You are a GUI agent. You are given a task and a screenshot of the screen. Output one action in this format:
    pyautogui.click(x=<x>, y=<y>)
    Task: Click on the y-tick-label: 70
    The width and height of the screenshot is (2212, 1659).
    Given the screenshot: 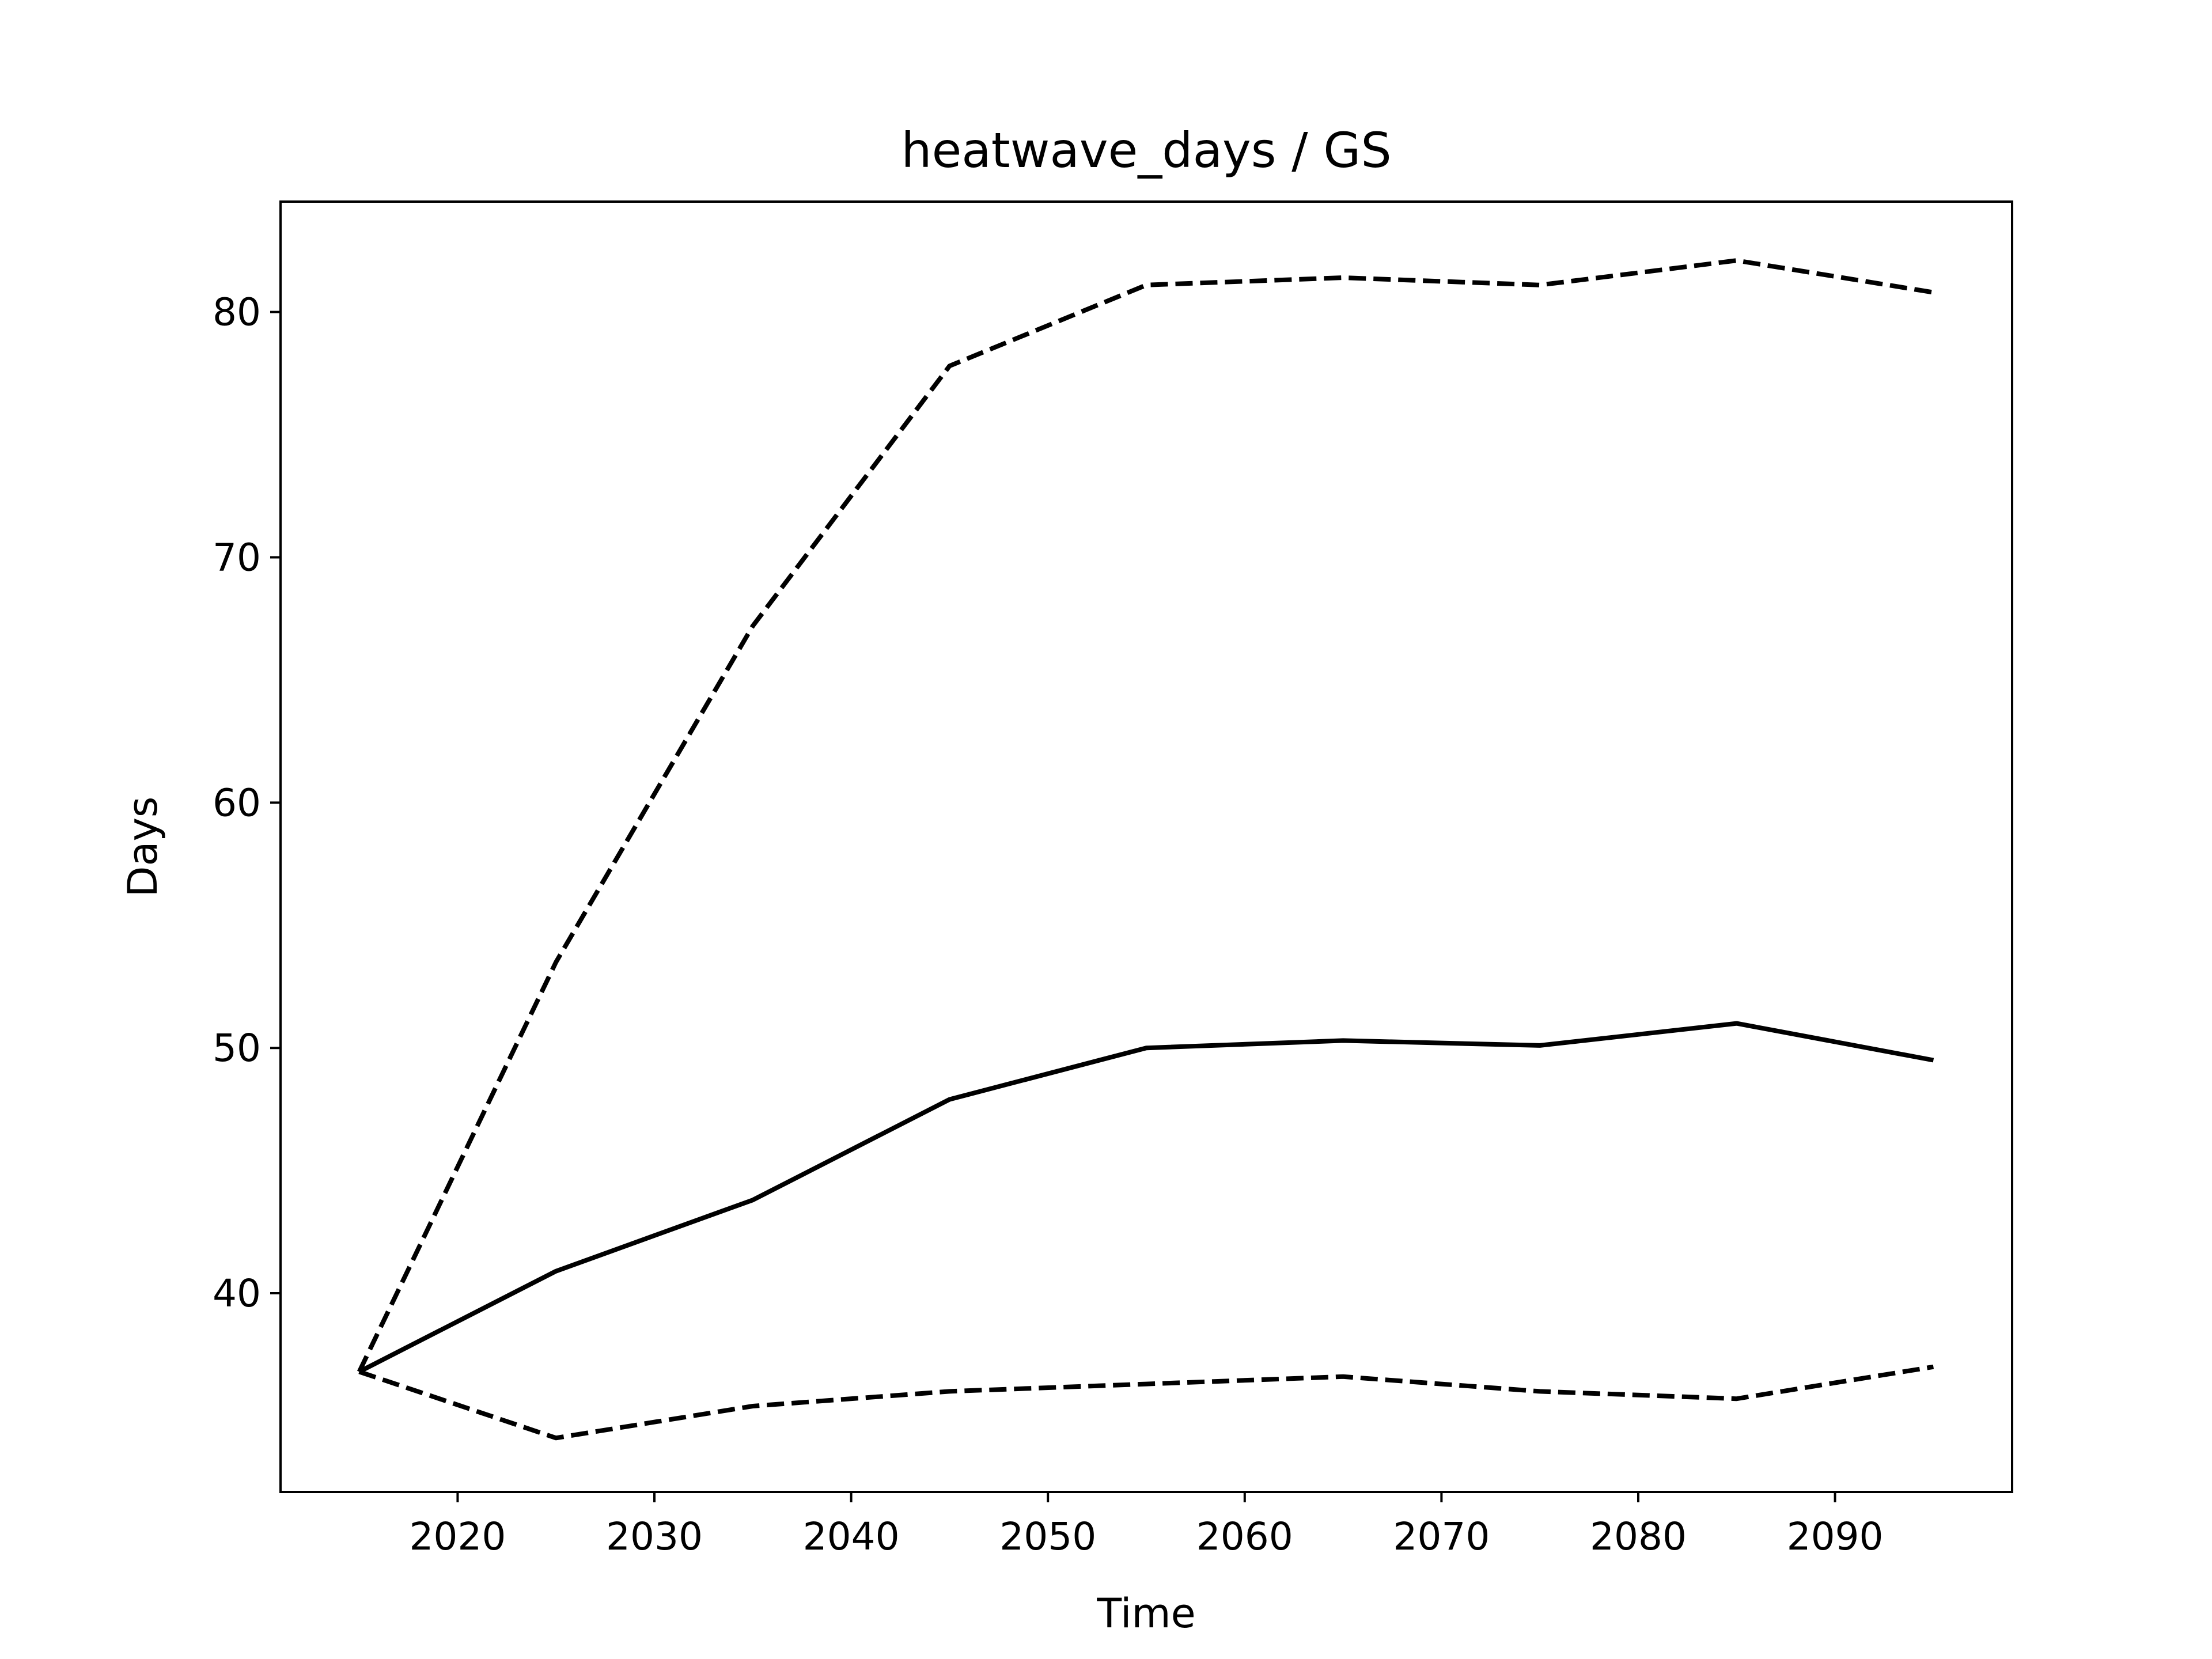 What is the action you would take?
    pyautogui.click(x=237, y=557)
    